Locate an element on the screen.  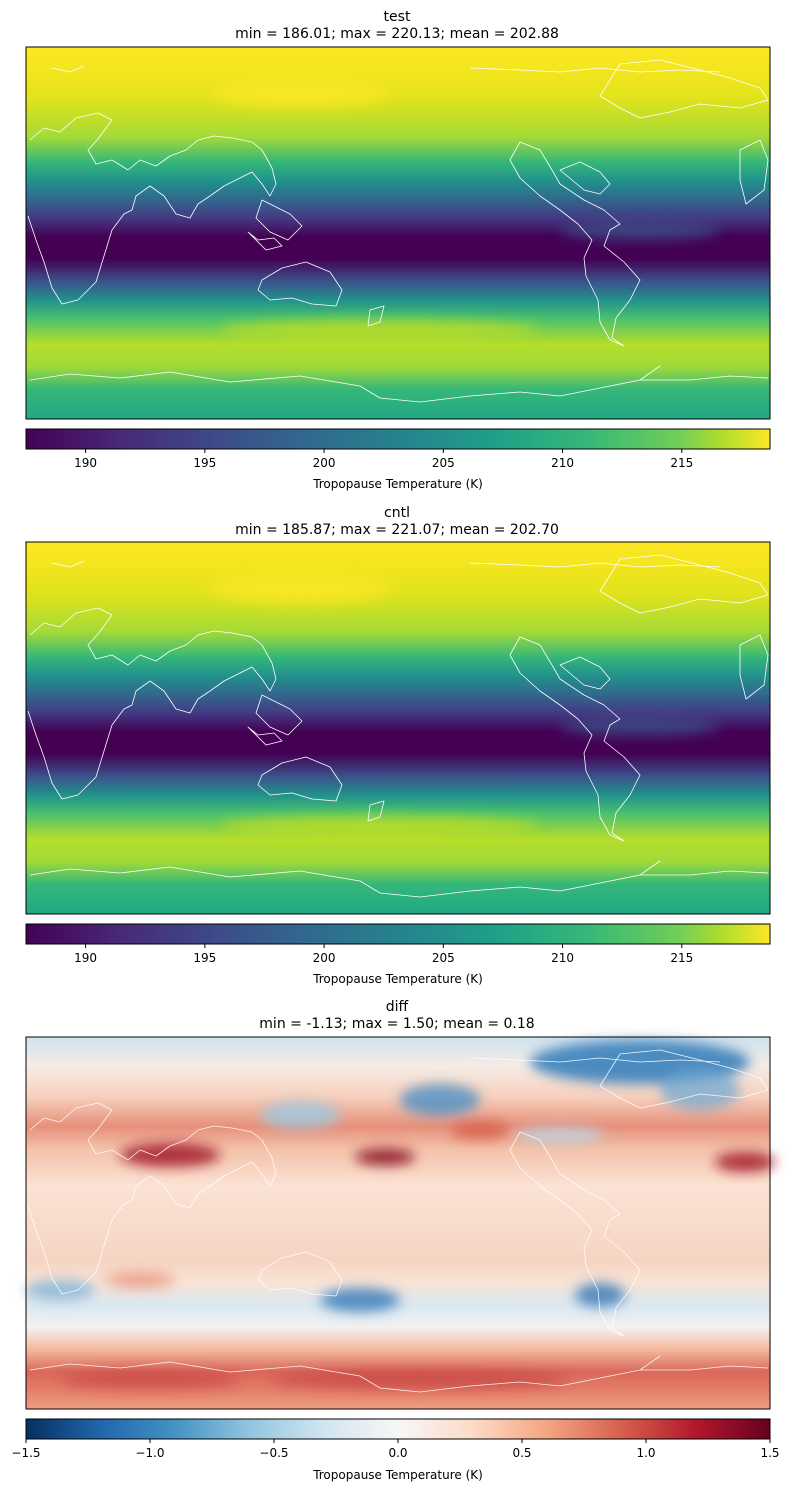
colorbar-tick-label: −0.5 is located at coordinates (273, 1453).